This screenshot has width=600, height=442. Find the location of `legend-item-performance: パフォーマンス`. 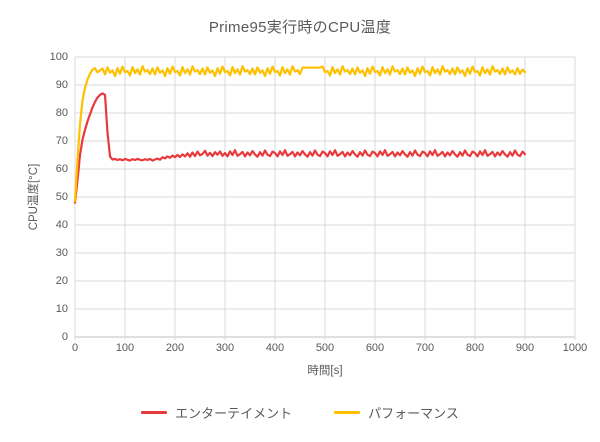

legend-item-performance: パフォーマンス is located at coordinates (396, 412).